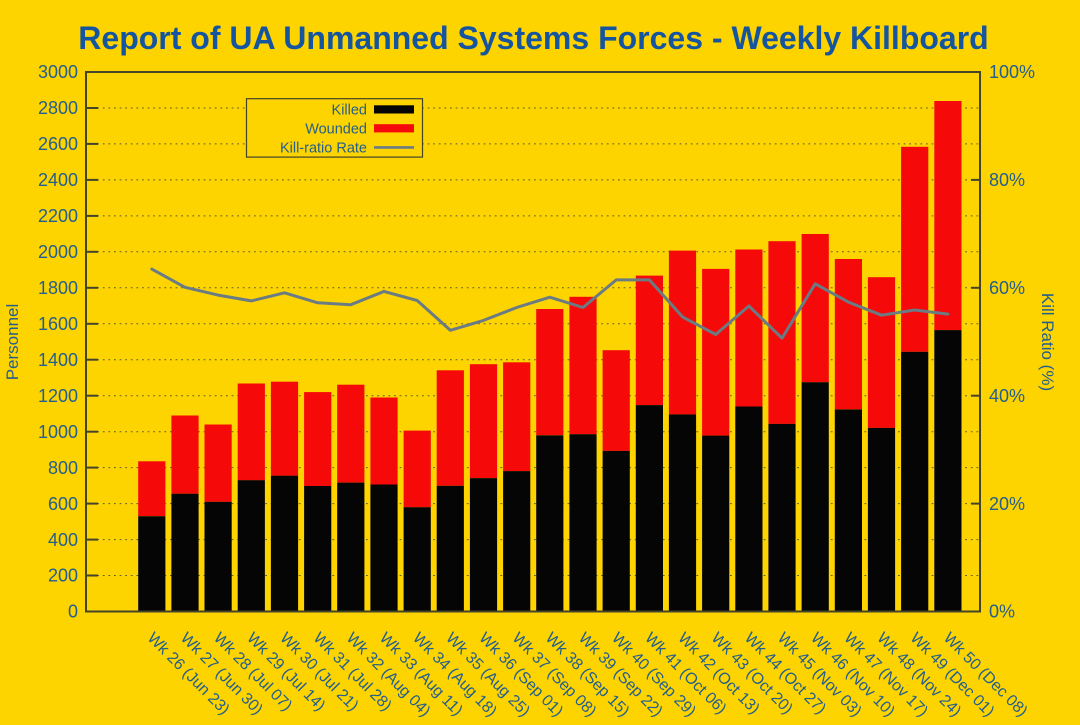 The width and height of the screenshot is (1080, 725). I want to click on svg-text: 80%, so click(1007, 180).